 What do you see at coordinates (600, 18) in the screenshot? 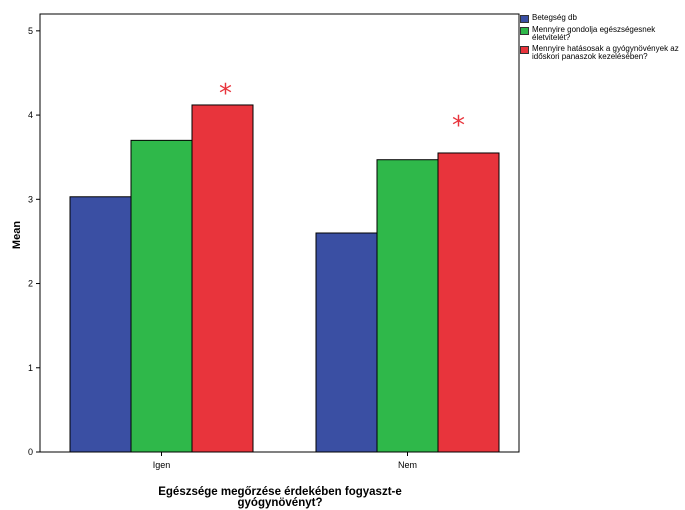
I see `legend-item-0: Betegség db` at bounding box center [600, 18].